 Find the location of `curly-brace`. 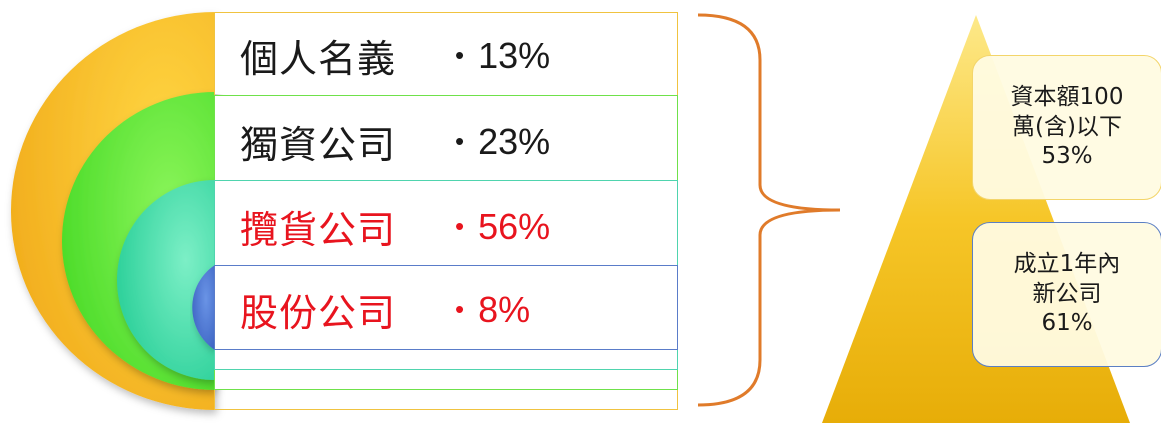

curly-brace is located at coordinates (769, 210).